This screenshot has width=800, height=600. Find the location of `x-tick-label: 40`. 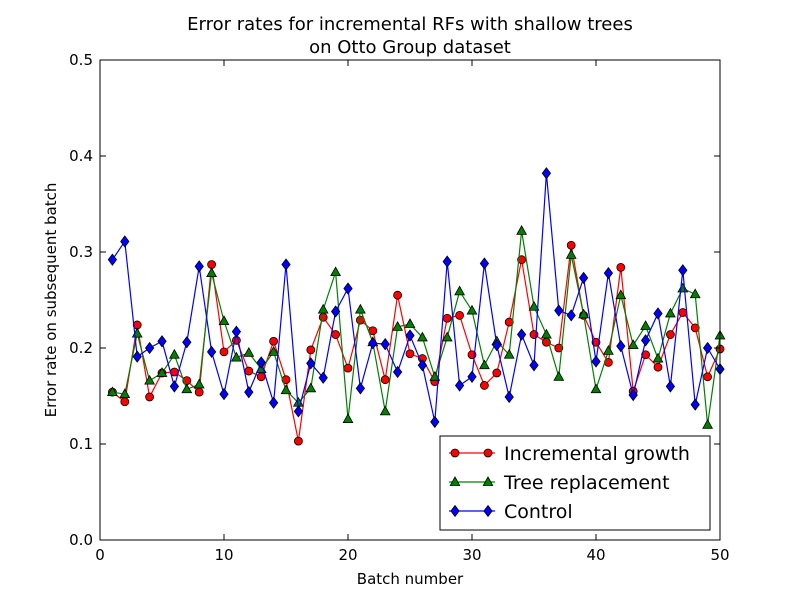

x-tick-label: 40 is located at coordinates (595, 555).